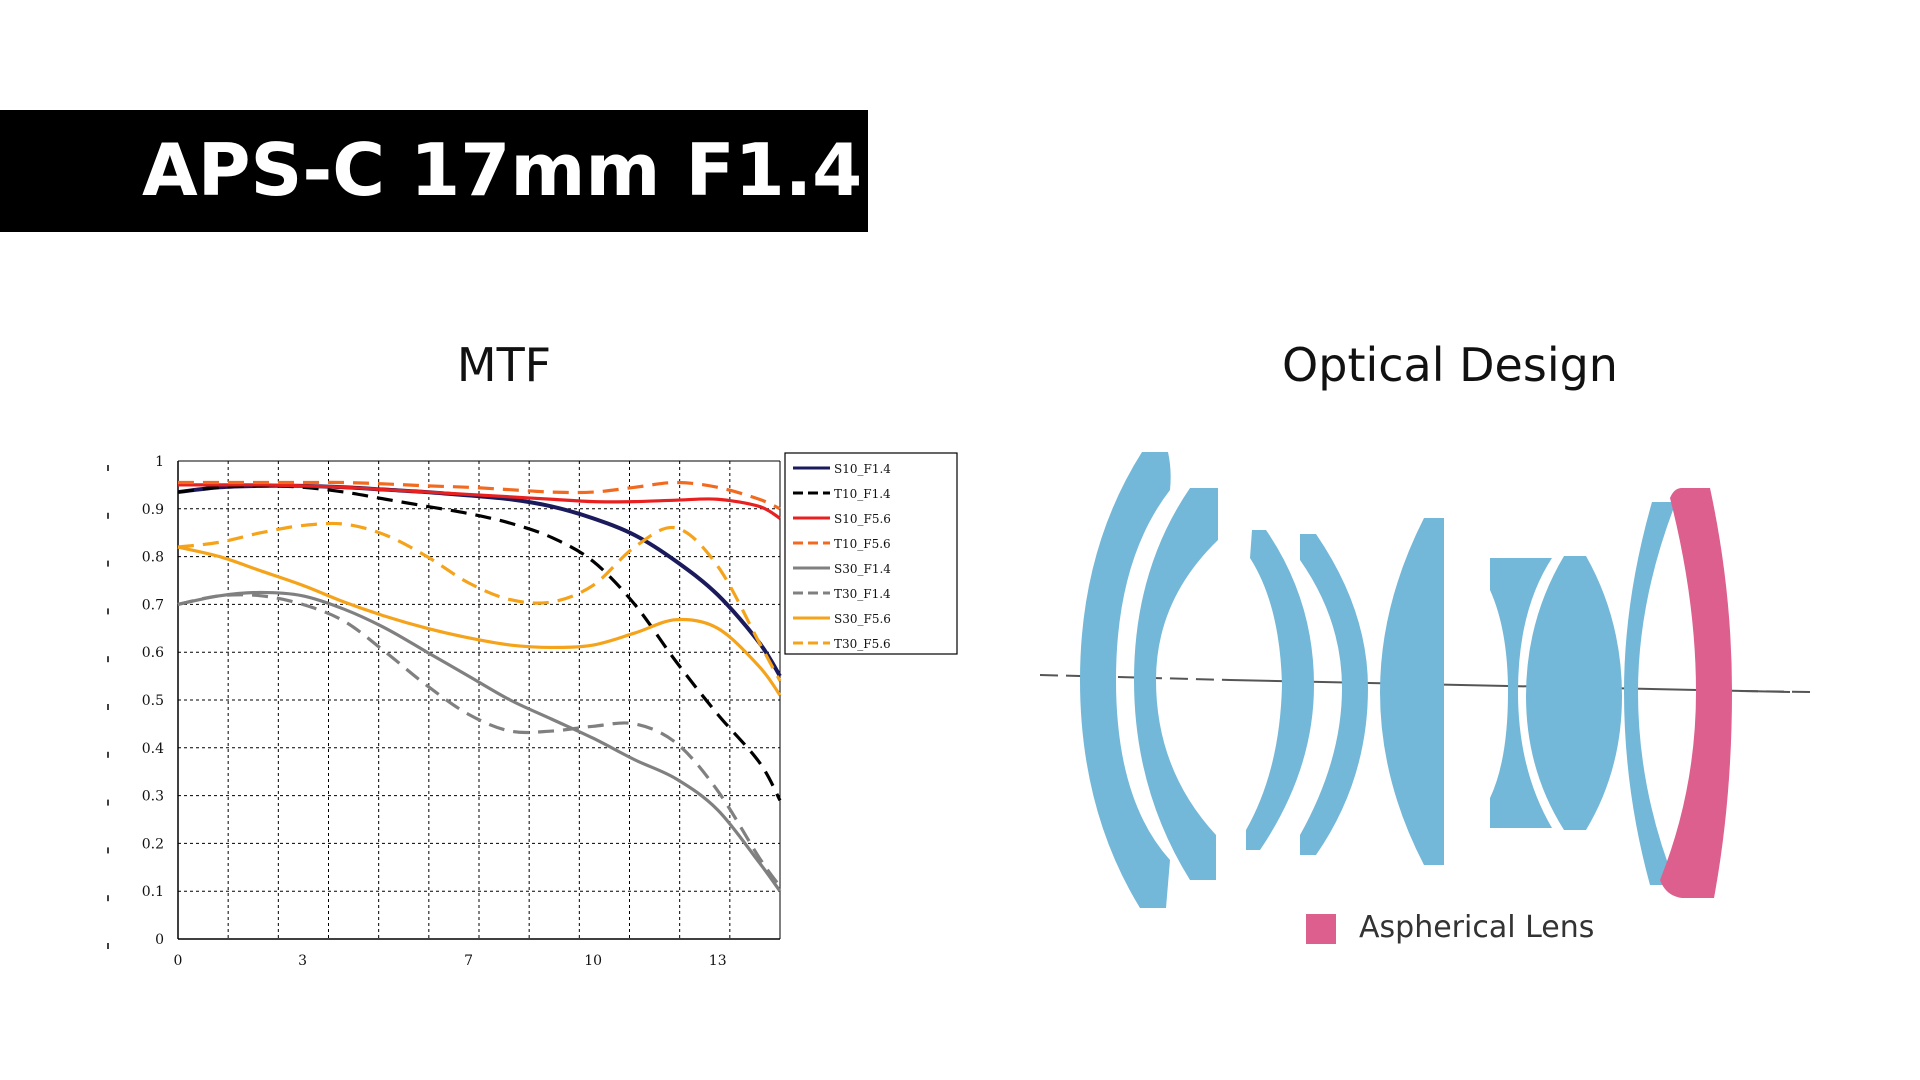 The height and width of the screenshot is (1080, 1920). What do you see at coordinates (153, 797) in the screenshot?
I see `y-tick-label: 0.3` at bounding box center [153, 797].